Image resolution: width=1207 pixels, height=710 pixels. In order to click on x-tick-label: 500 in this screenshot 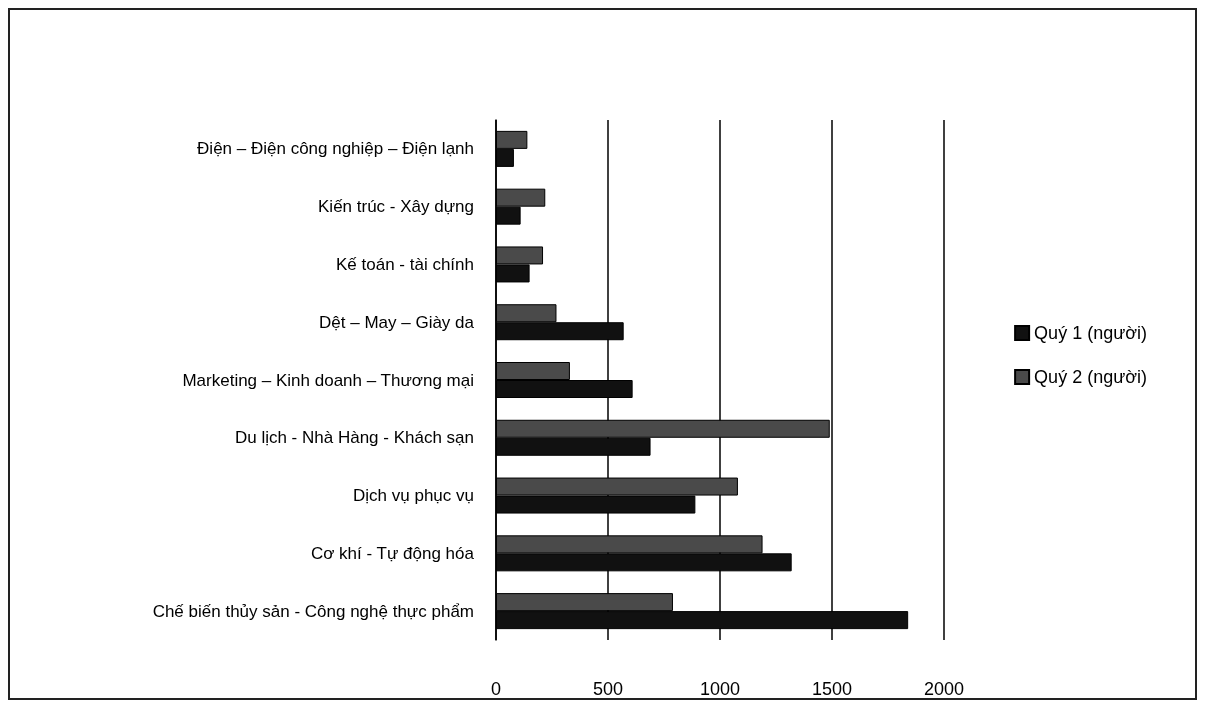, I will do `click(608, 689)`.